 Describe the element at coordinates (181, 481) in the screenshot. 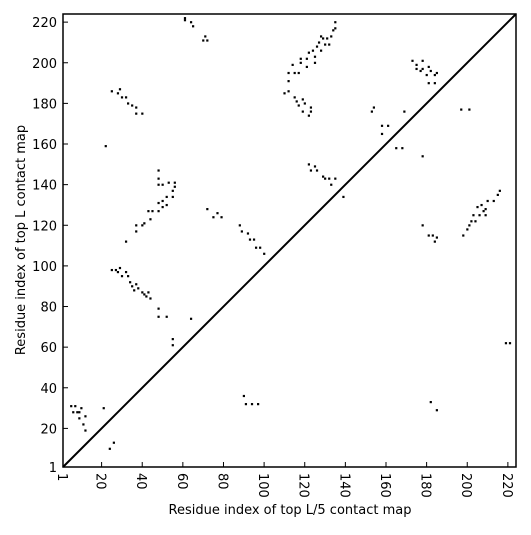

I see `x-tick-label: 60` at that location.